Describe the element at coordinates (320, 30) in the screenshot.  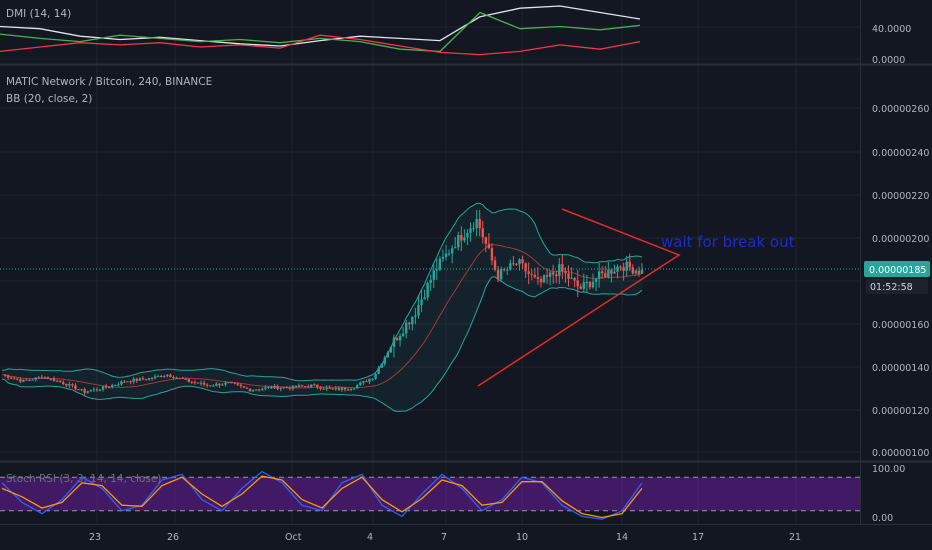
I see `dmi-pane` at that location.